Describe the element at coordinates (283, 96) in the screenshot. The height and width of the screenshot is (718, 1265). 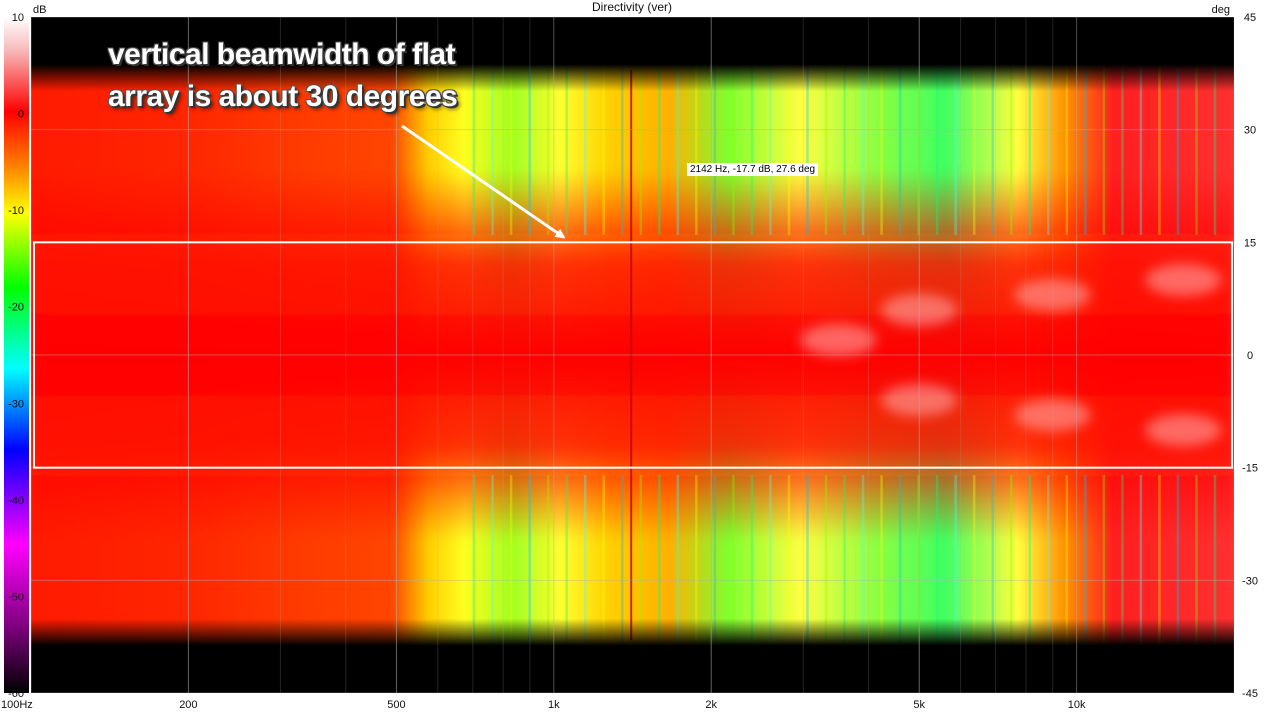
I see `annotation-line-2: array is about 30 degrees` at that location.